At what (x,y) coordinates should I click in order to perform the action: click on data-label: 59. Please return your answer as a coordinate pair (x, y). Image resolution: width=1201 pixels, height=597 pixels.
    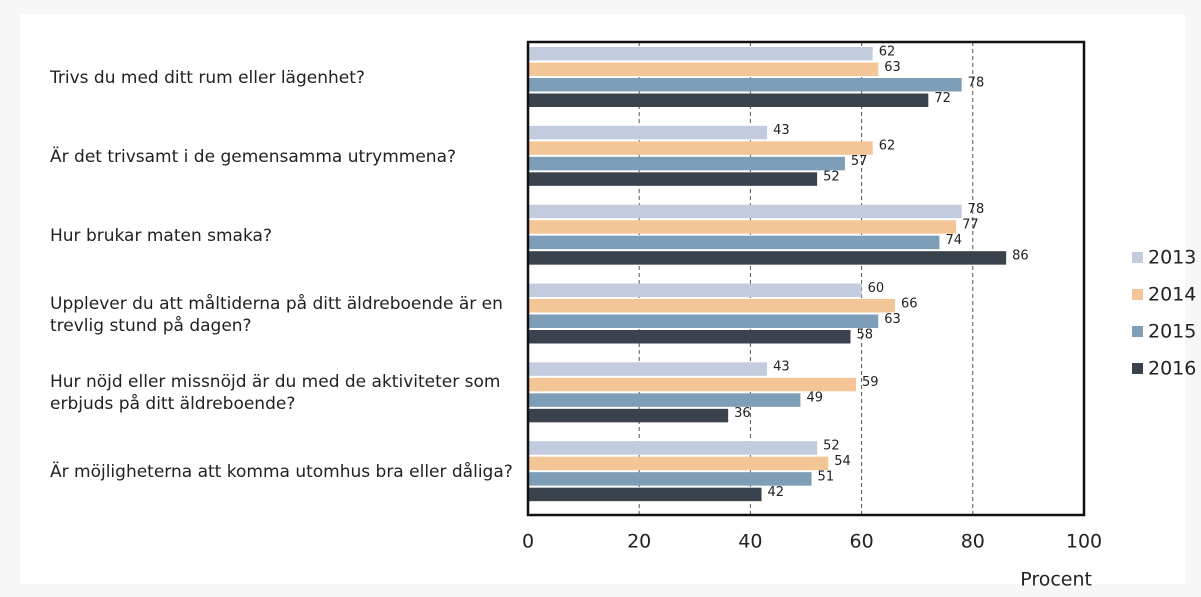
    Looking at the image, I should click on (870, 382).